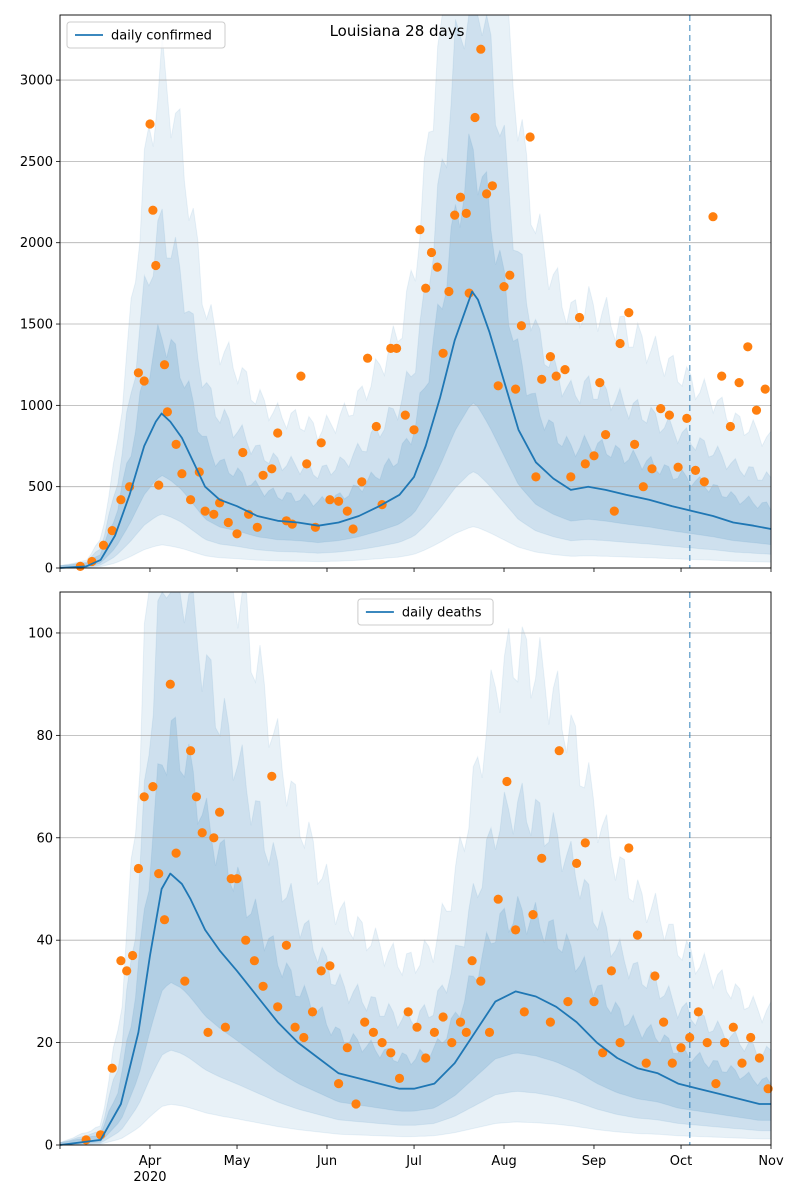 The width and height of the screenshot is (800, 1200). What do you see at coordinates (681, 1161) in the screenshot?
I see `x-tick-label: Oct` at bounding box center [681, 1161].